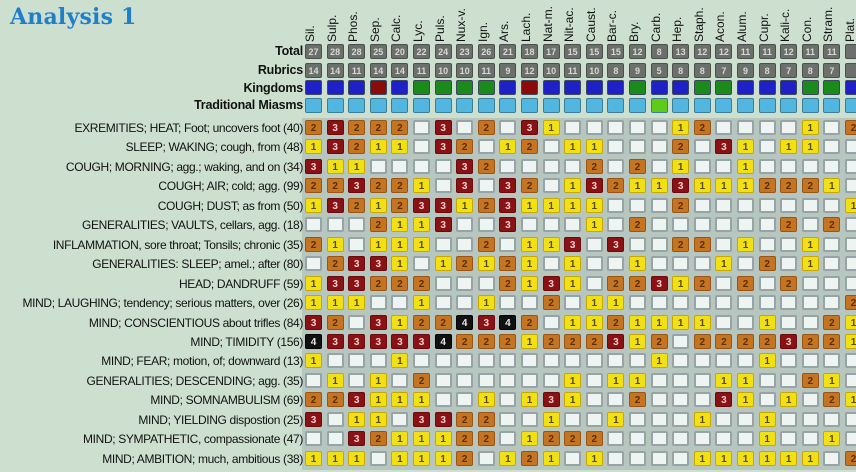 The image size is (856, 472). I want to click on remedy-name: Stram., so click(828, 24).